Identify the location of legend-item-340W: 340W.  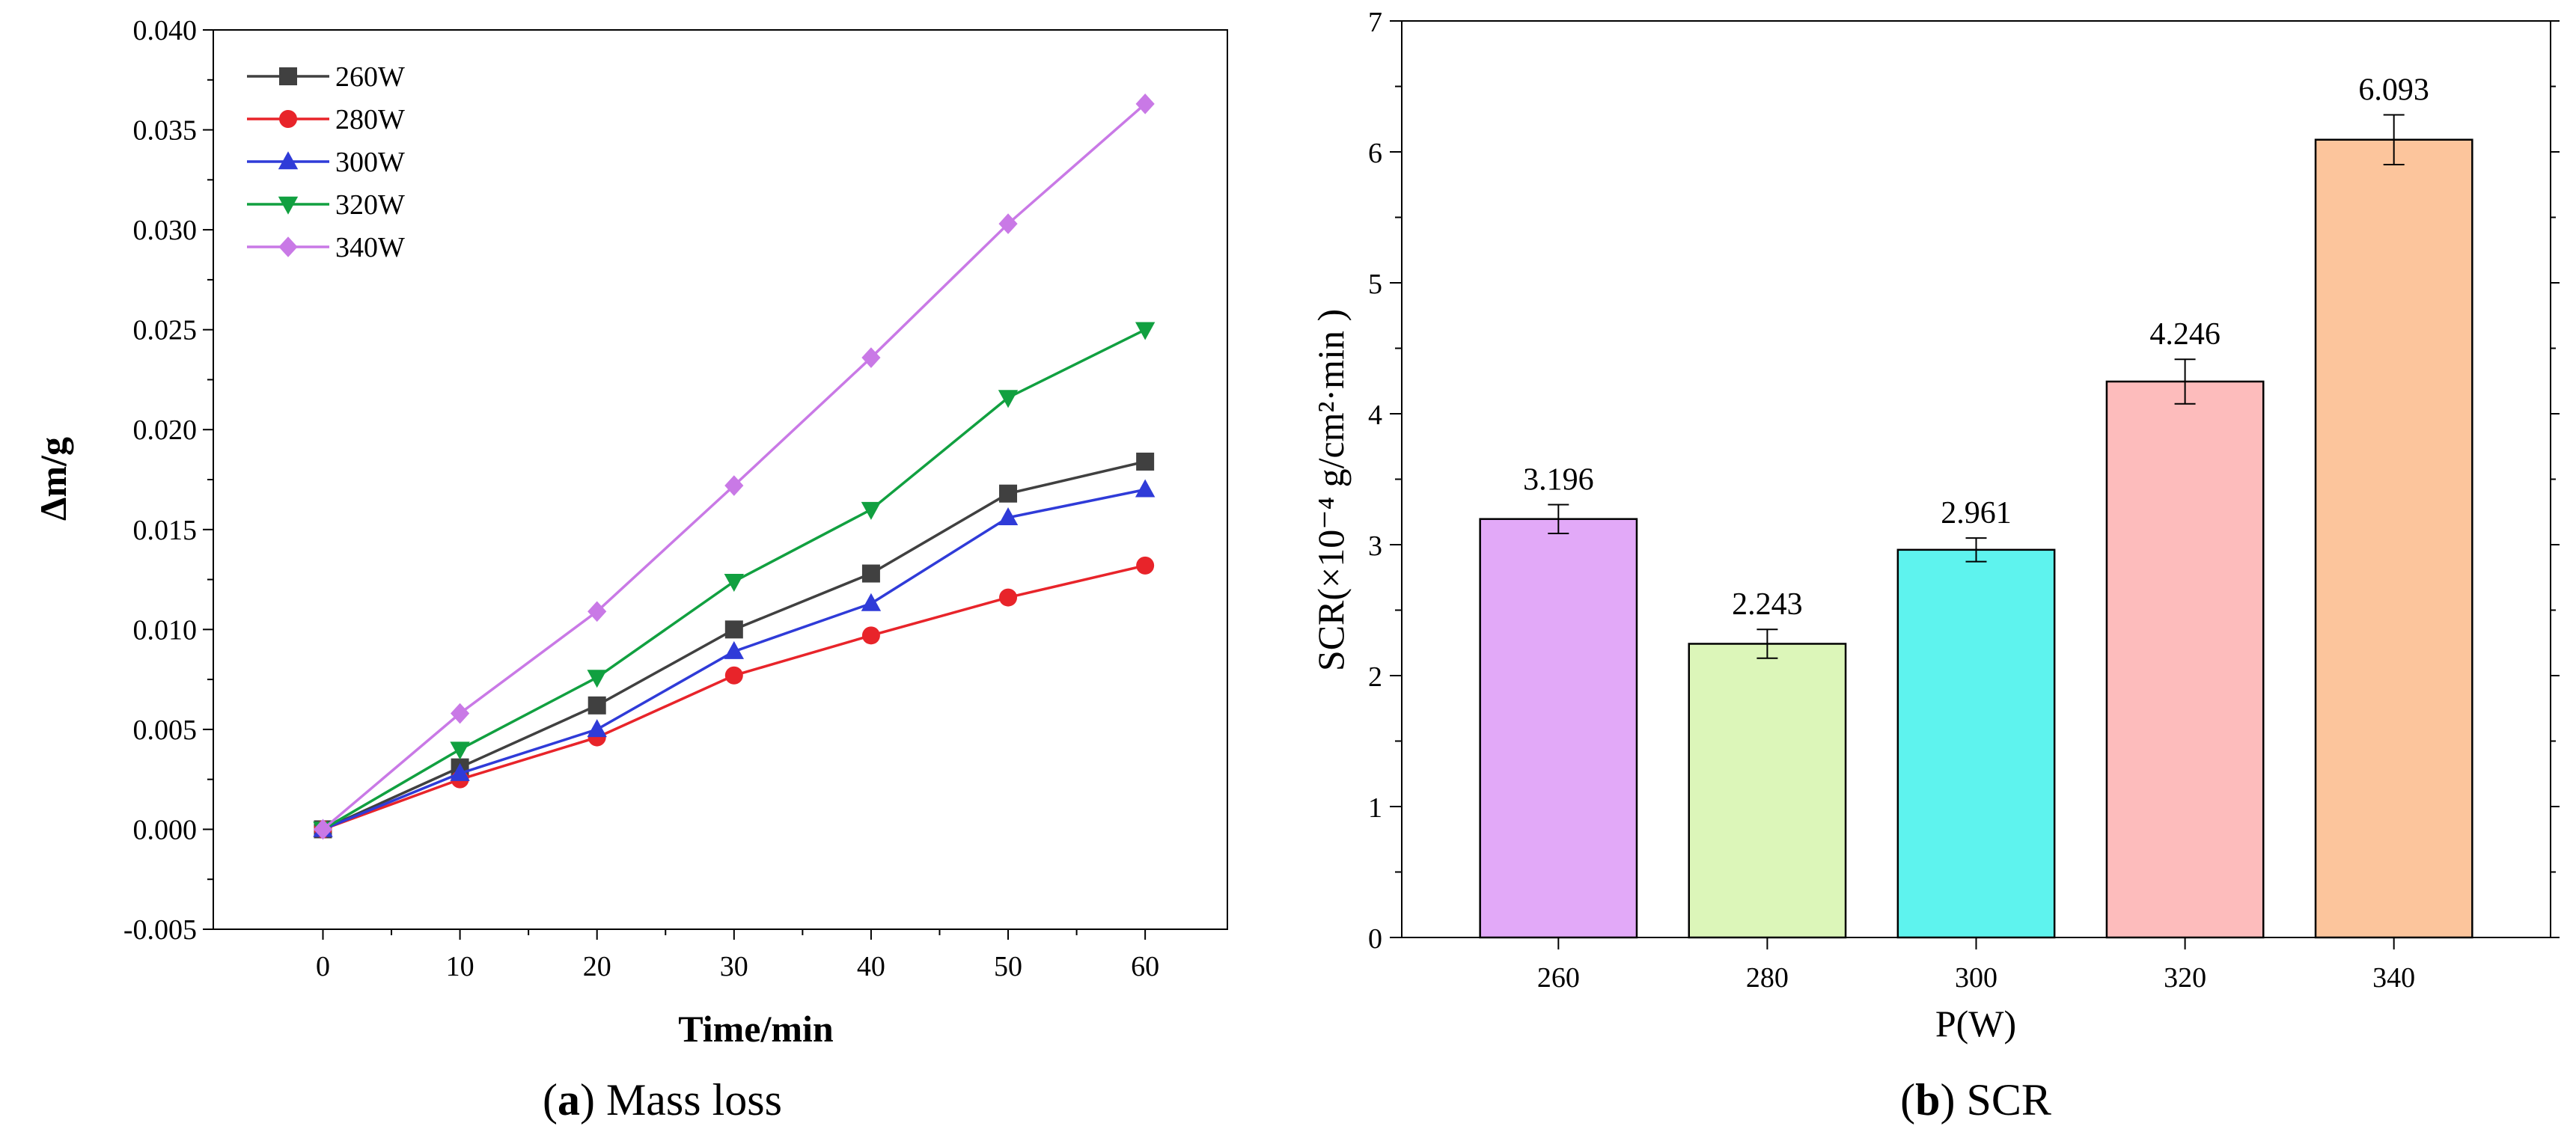
(326, 247).